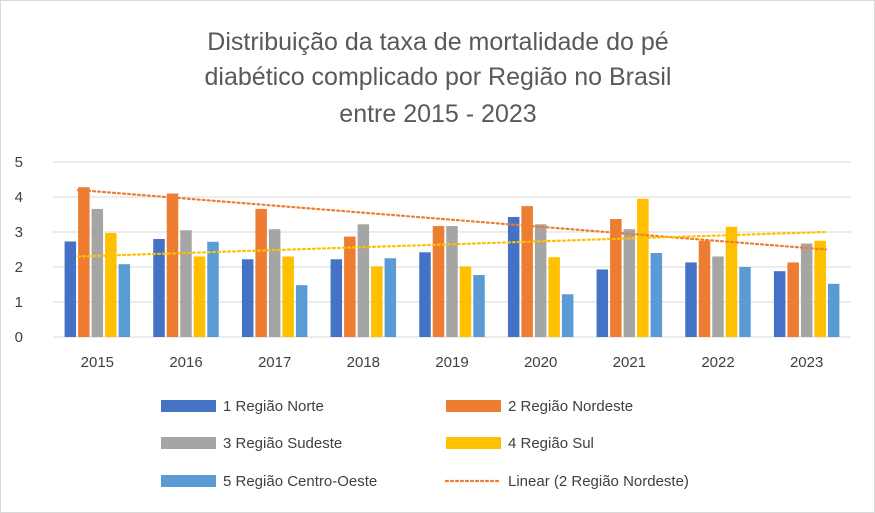 This screenshot has width=875, height=513. What do you see at coordinates (629, 362) in the screenshot?
I see `x-tick-label: 2021` at bounding box center [629, 362].